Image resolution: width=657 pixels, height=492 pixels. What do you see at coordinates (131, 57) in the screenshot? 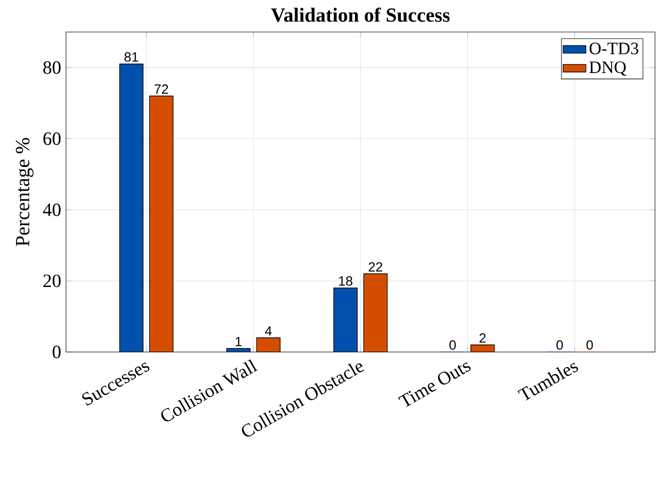
I see `data-label: 81` at bounding box center [131, 57].